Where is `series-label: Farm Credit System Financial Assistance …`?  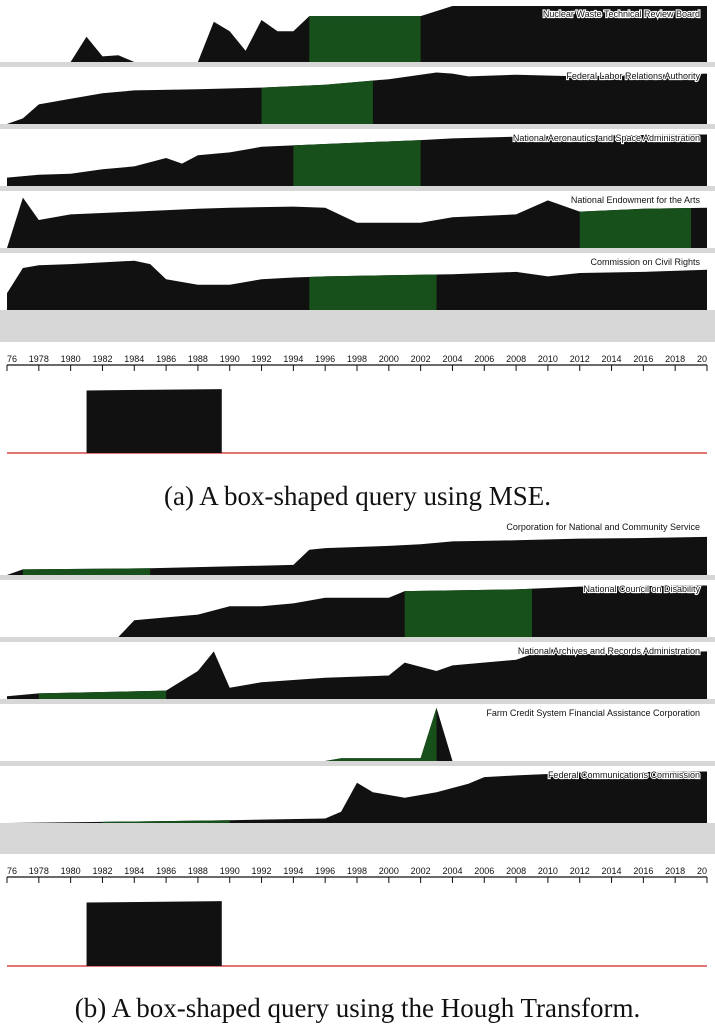 series-label: Farm Credit System Financial Assistance … is located at coordinates (593, 713).